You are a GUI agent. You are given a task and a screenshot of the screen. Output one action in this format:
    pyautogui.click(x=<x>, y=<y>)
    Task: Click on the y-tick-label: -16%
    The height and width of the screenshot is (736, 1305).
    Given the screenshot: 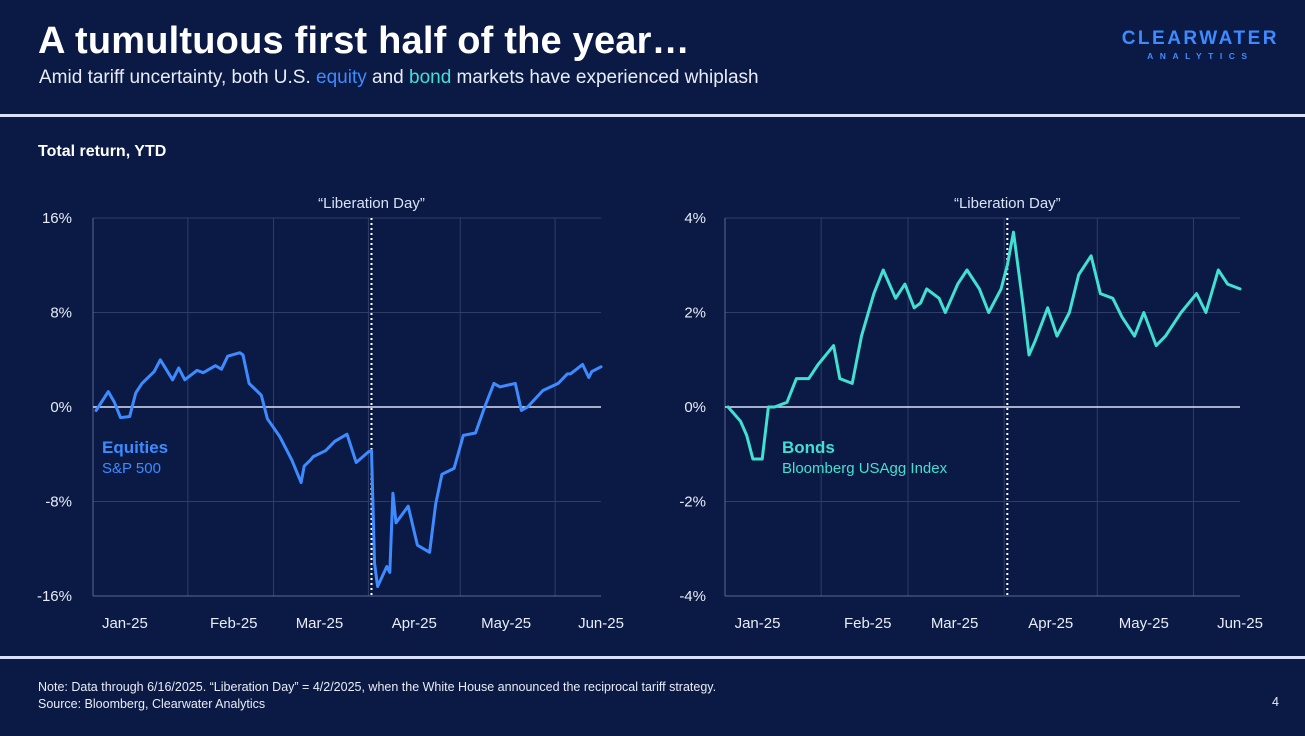 What is the action you would take?
    pyautogui.click(x=54, y=596)
    